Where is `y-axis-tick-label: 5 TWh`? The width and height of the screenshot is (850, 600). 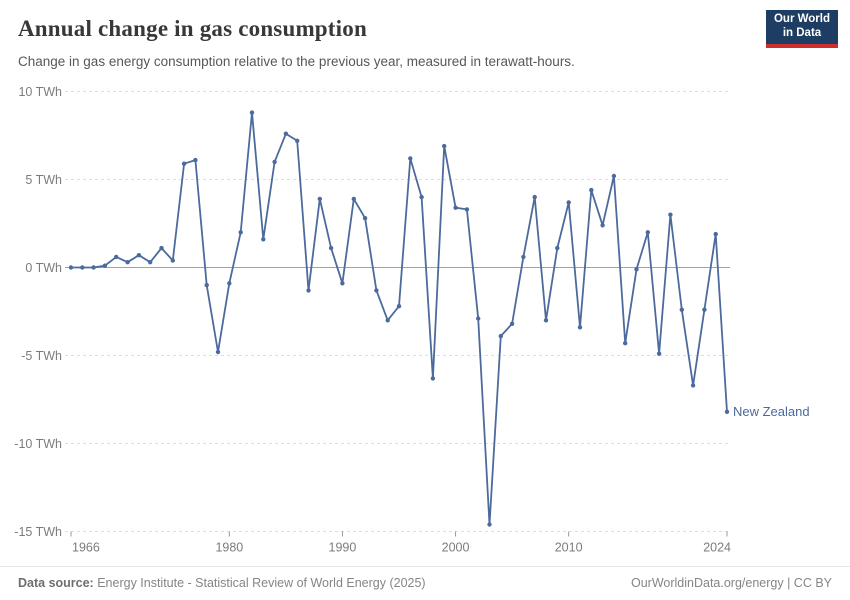
y-axis-tick-label: 5 TWh is located at coordinates (43, 180).